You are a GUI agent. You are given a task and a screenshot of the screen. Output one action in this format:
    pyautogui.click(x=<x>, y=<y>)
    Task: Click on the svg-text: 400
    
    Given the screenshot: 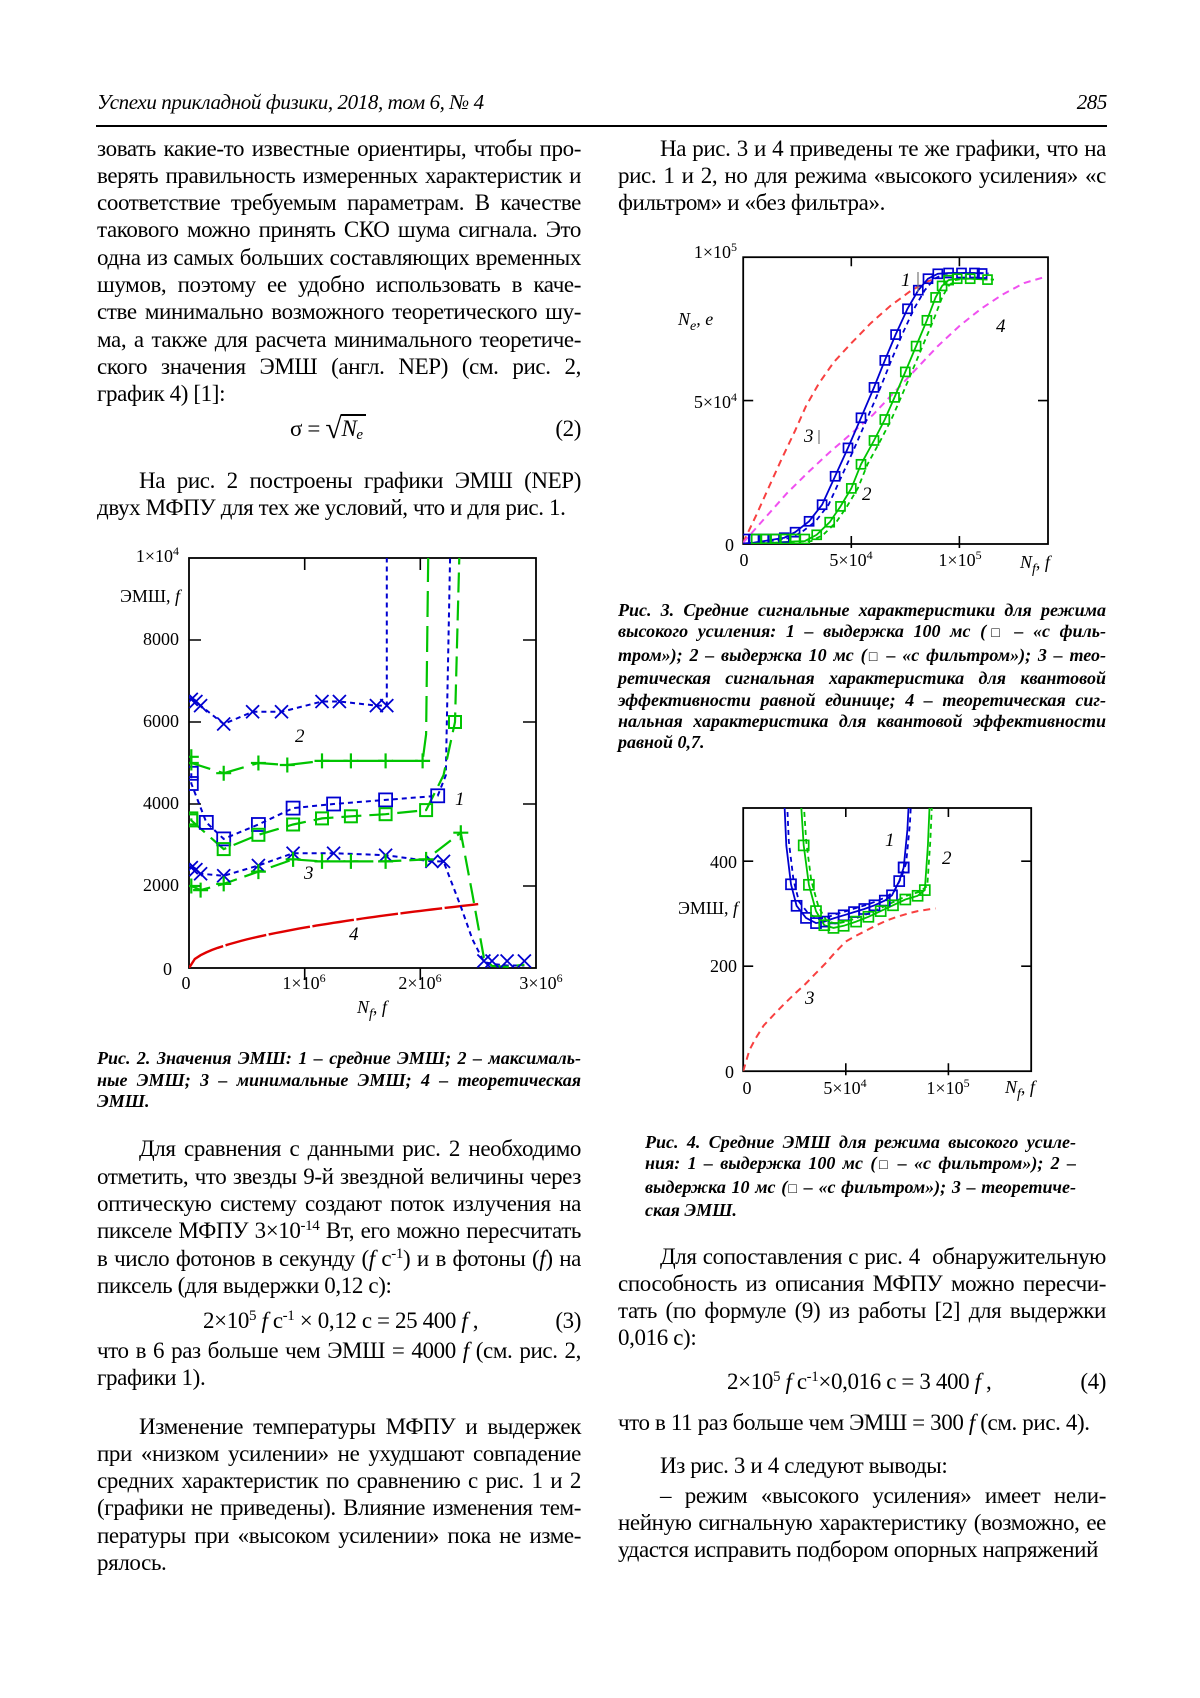 What is the action you would take?
    pyautogui.click(x=723, y=862)
    